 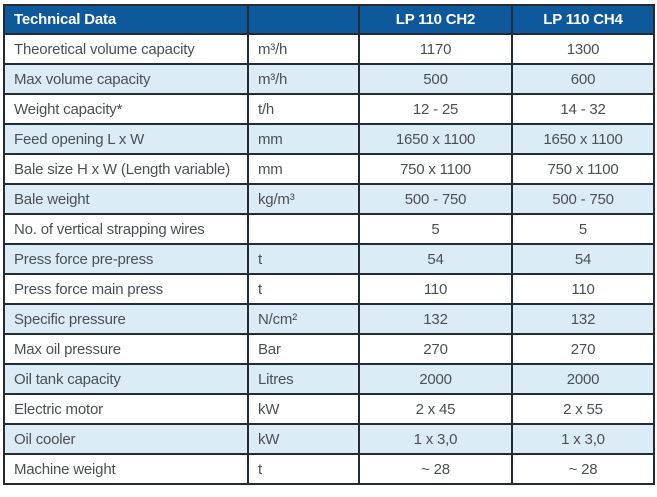 I want to click on spec-value-ch2: 132, so click(x=435, y=319).